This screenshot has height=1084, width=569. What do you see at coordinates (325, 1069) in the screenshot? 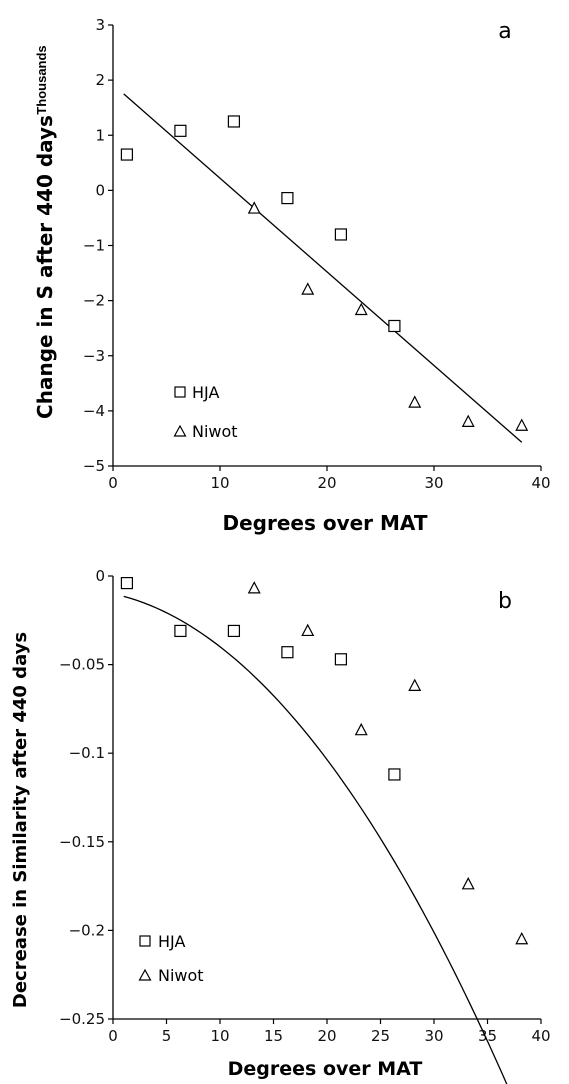
I see `chart-b-x-axis-title: Degrees over MAT` at bounding box center [325, 1069].